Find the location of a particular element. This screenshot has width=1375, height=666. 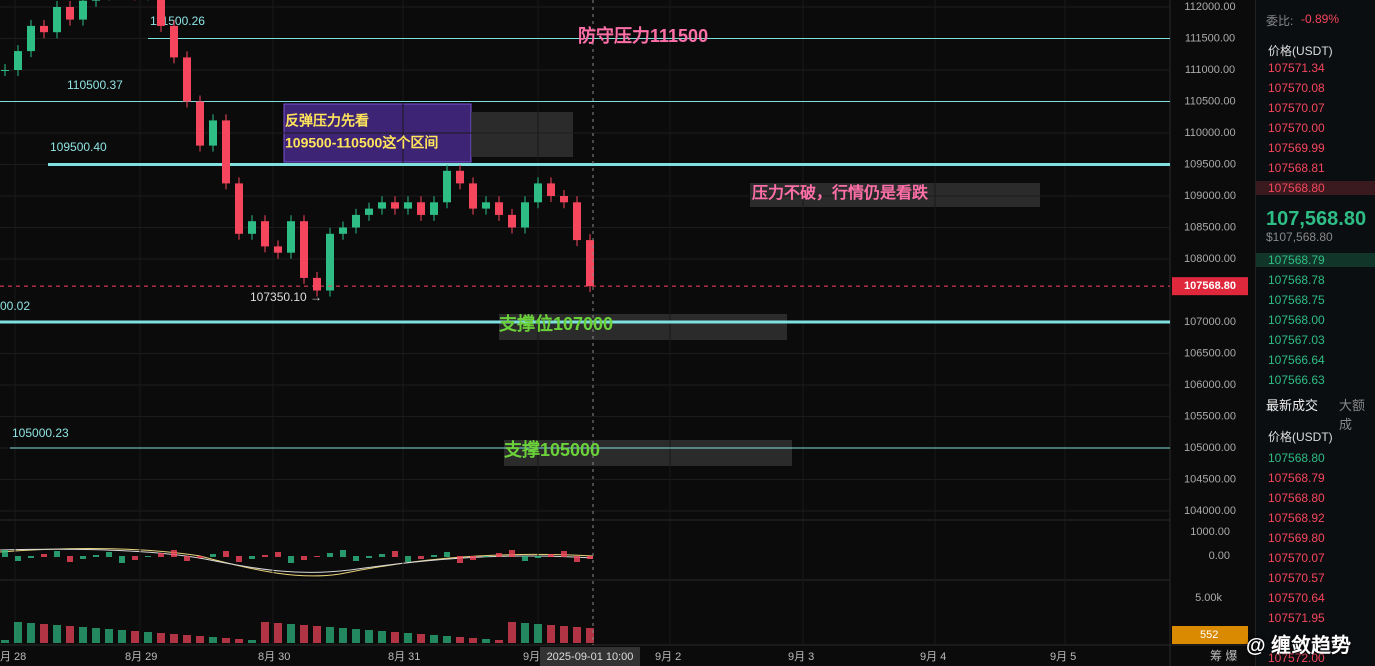

macd-tick-label: 1000.00 is located at coordinates (1210, 532).